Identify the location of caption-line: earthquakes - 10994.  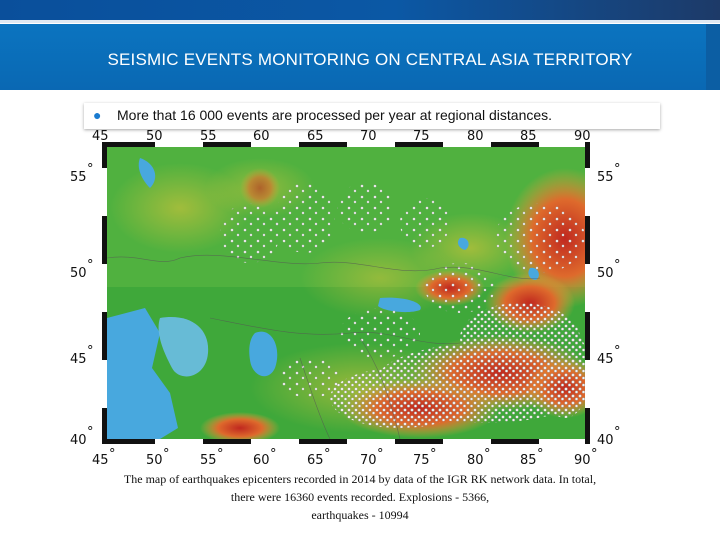
(360, 515).